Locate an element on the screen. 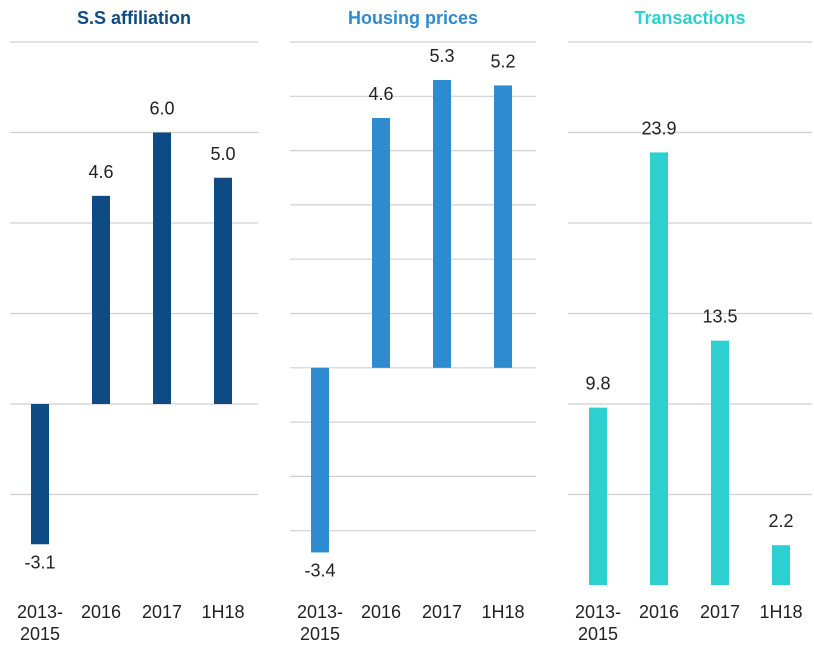 This screenshot has height=648, width=814. data-label: 5.0 is located at coordinates (222, 154).